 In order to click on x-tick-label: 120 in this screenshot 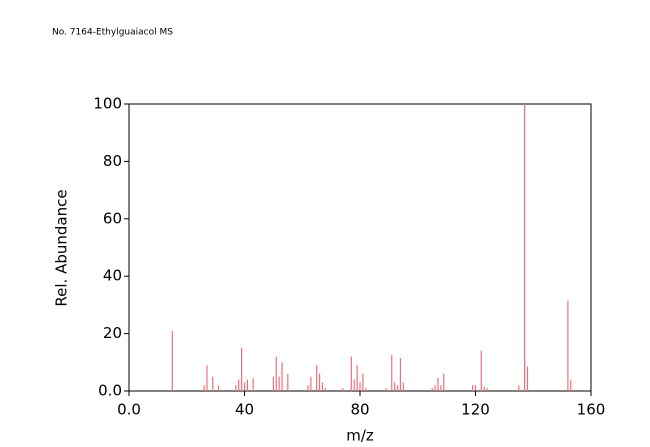, I will do `click(475, 410)`.